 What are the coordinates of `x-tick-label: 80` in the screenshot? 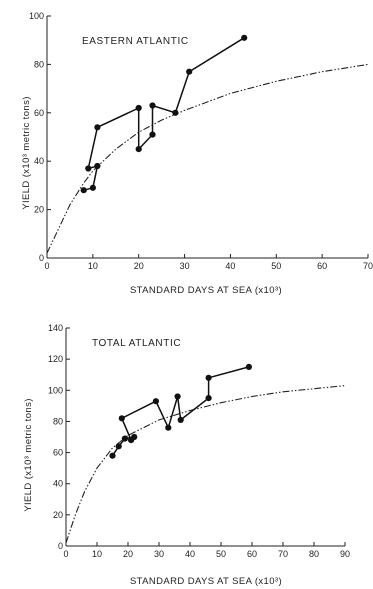 It's located at (314, 554).